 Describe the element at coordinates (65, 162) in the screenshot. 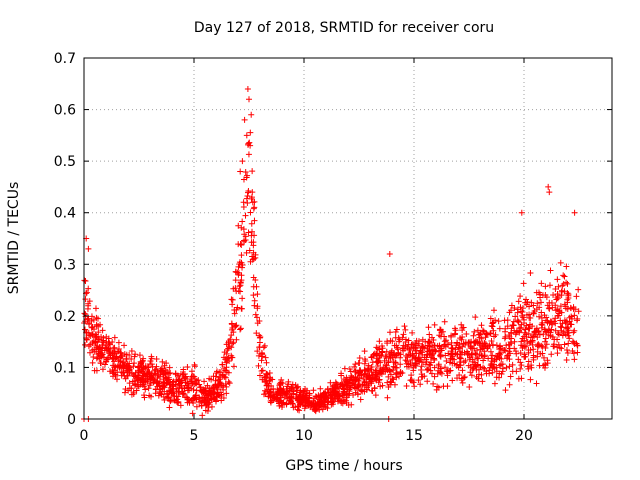

I see `y-tick-label: 0.5` at that location.